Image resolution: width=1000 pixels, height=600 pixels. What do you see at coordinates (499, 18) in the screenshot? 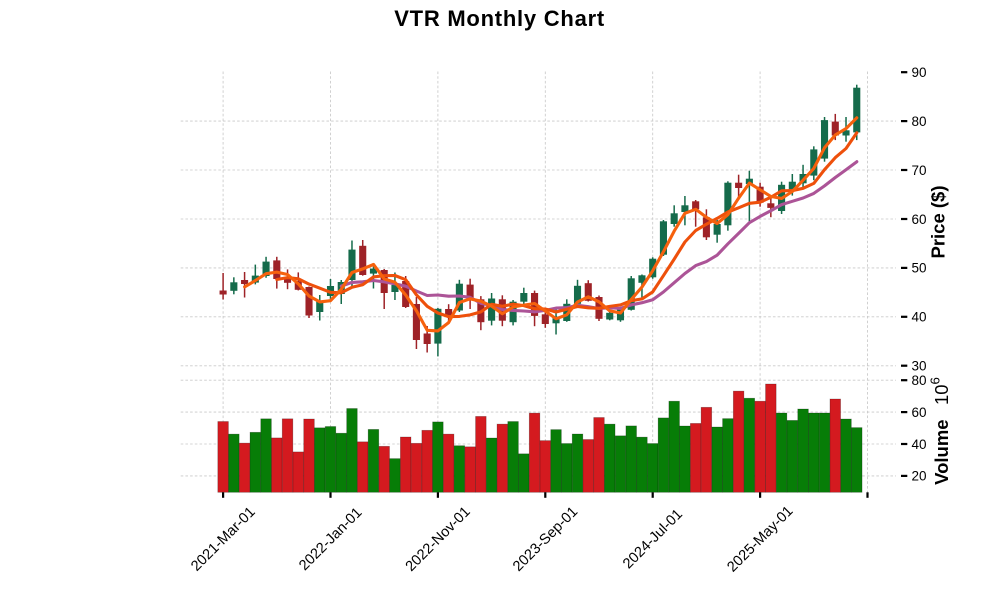
I see `svg-text: VTR Monthly Chart` at bounding box center [499, 18].